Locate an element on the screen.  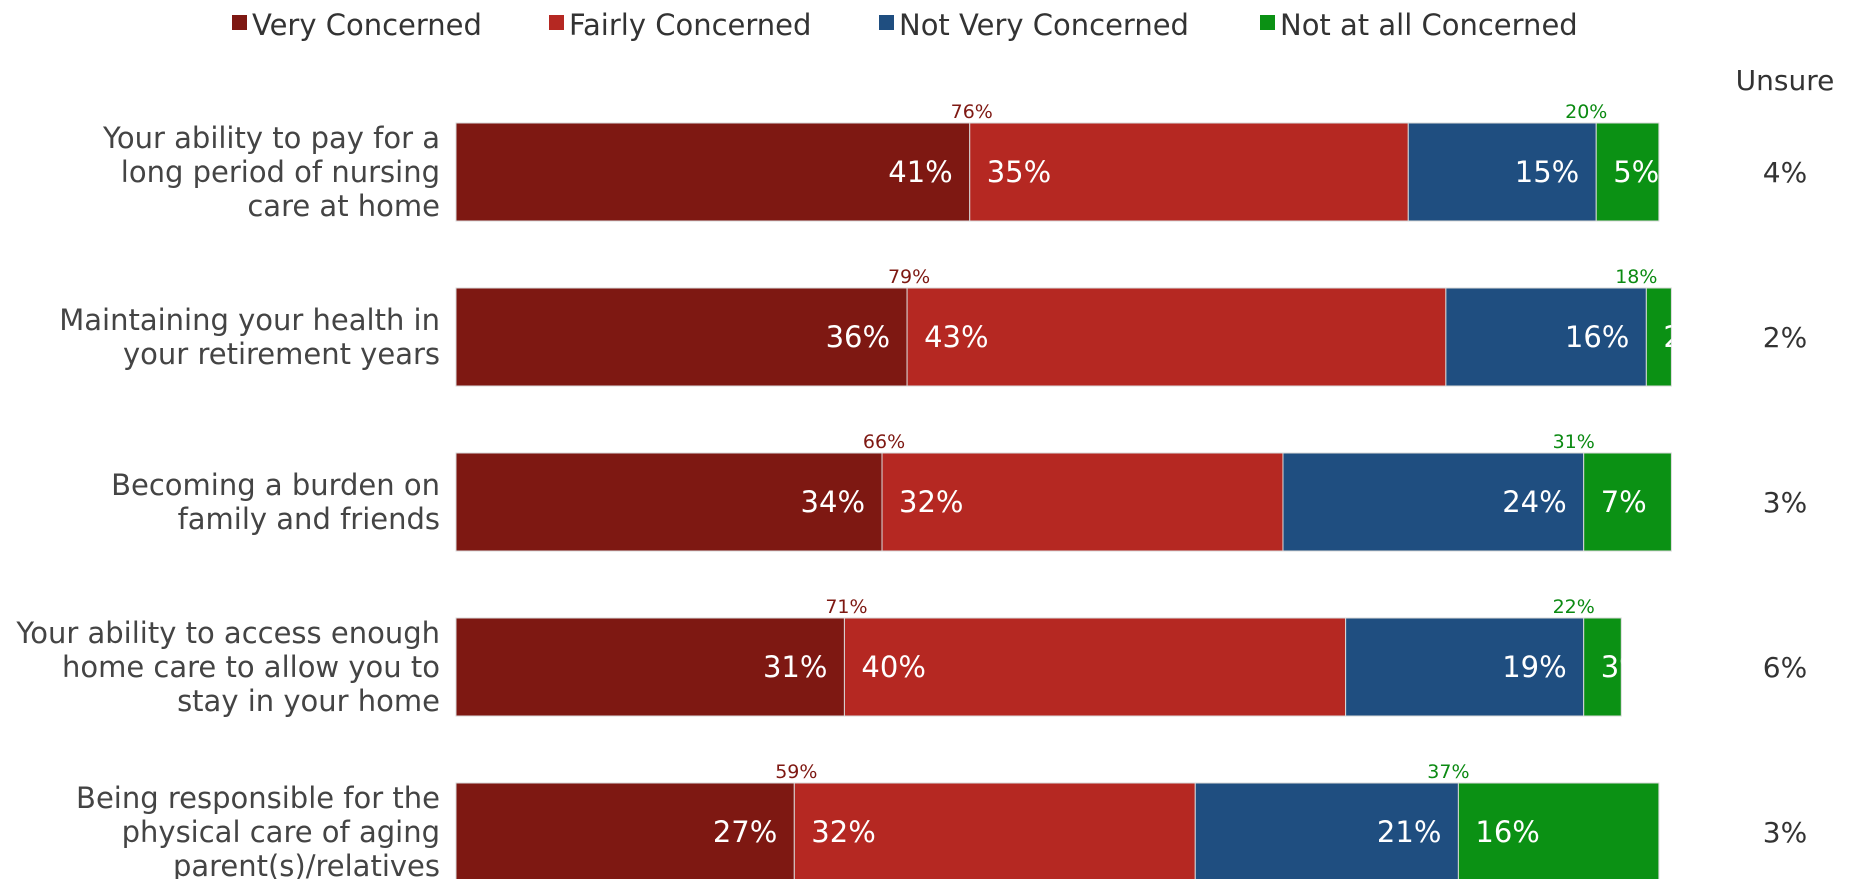
concerned-total-label: 71% is located at coordinates (846, 607).